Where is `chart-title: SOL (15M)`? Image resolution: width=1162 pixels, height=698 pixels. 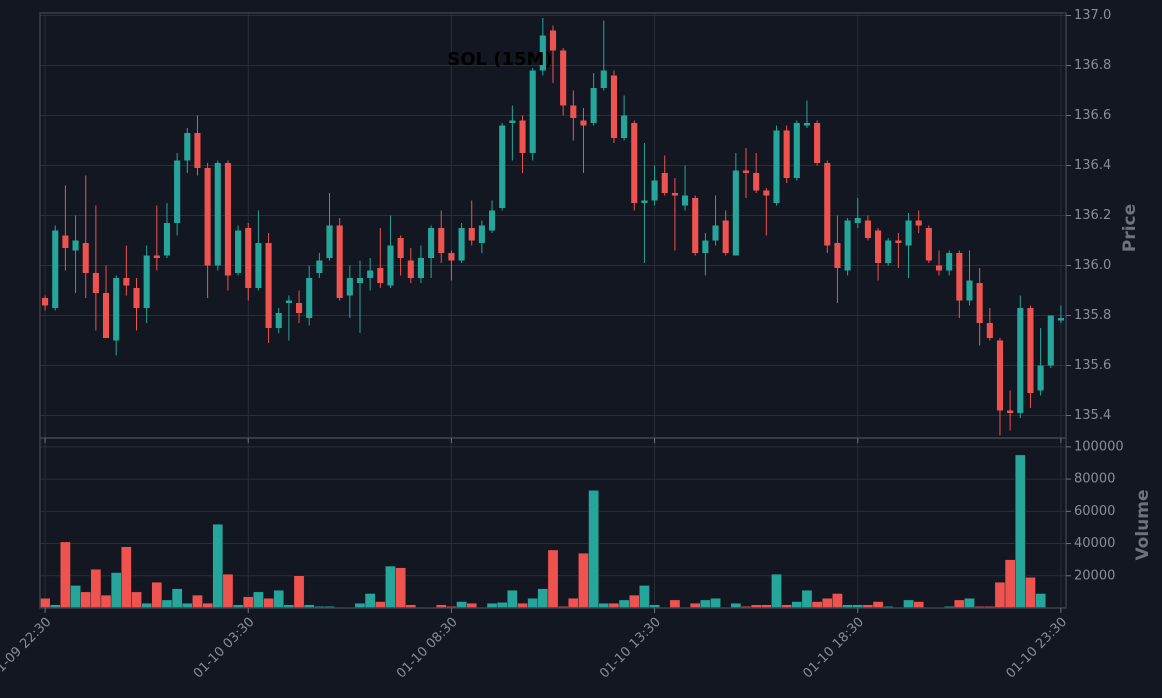
chart-title: SOL (15M) is located at coordinates (499, 59).